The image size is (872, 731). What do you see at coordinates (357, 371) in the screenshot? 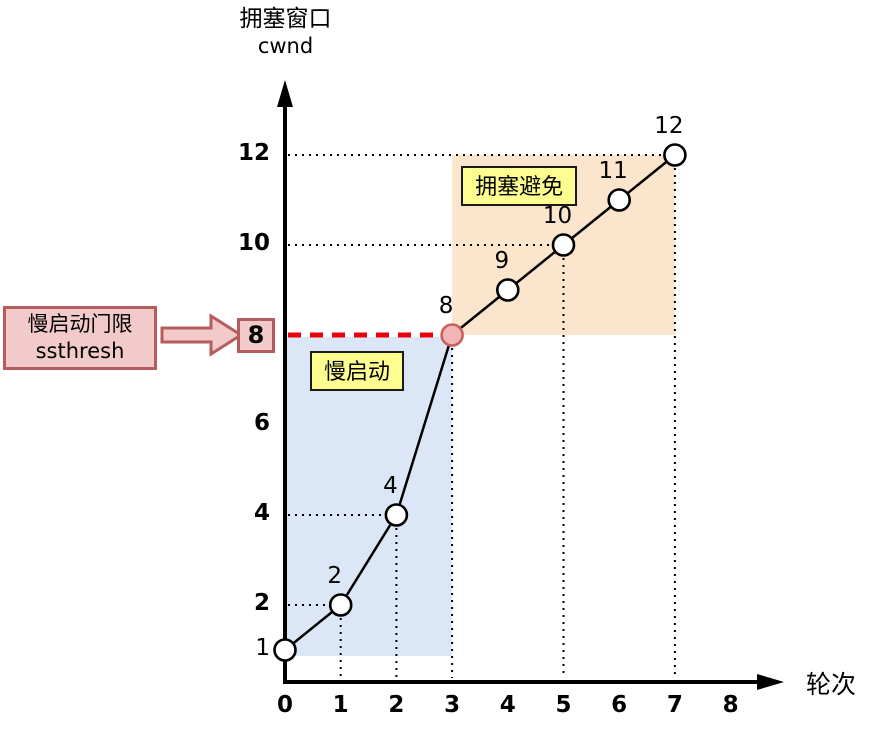
I see `slow-start-label: 慢启动` at bounding box center [357, 371].